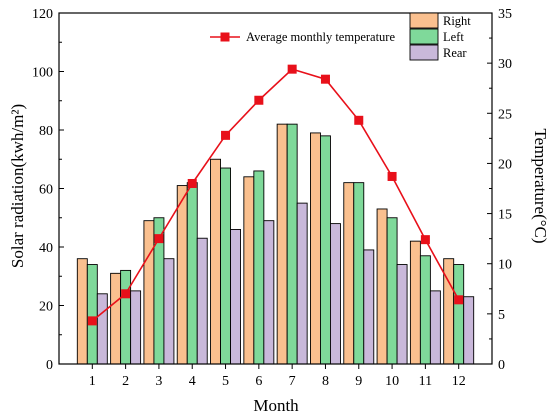 This screenshot has width=550, height=419. Describe the element at coordinates (225, 381) in the screenshot. I see `x-tick-label-5: 5` at that location.